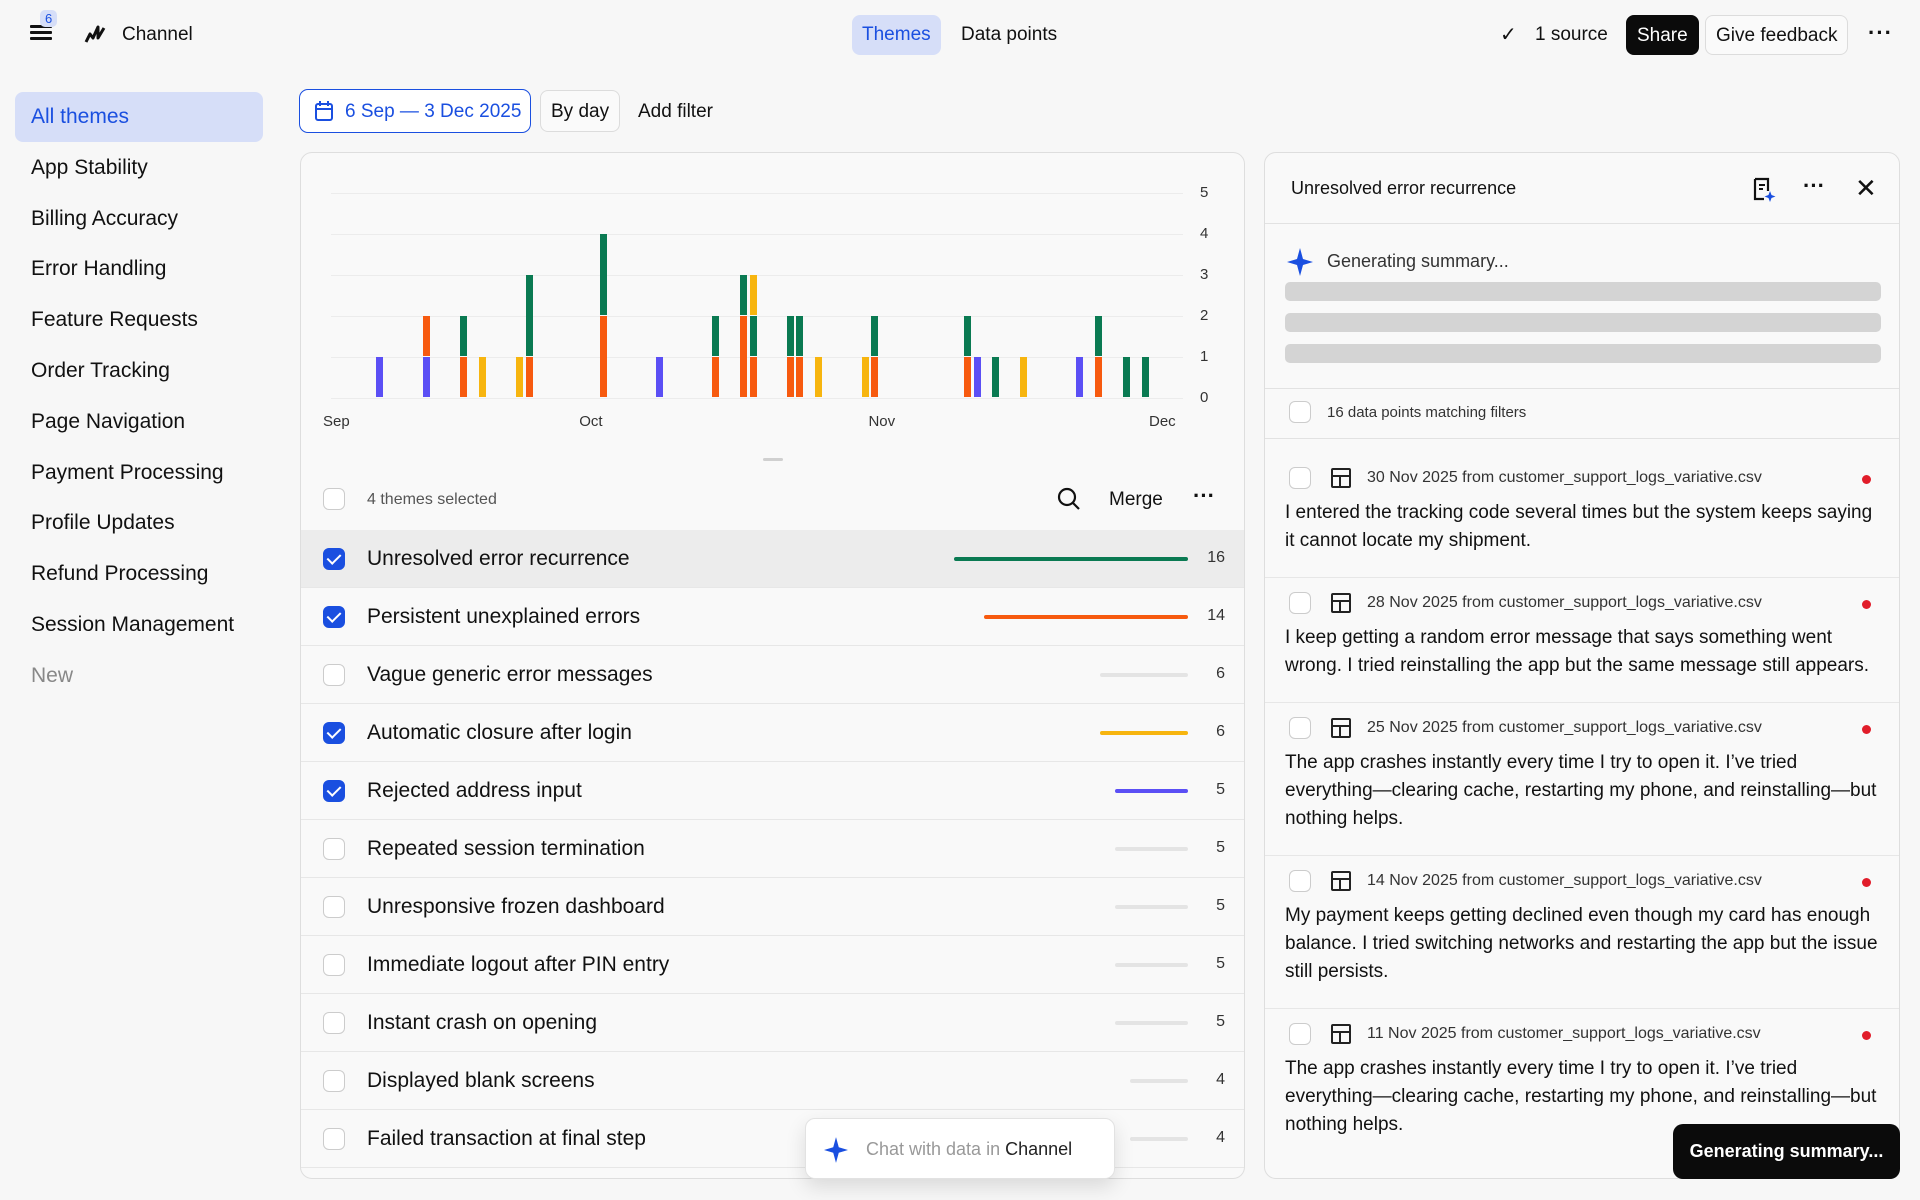  Describe the element at coordinates (772, 675) in the screenshot. I see `theme-row: Vague generic error messages 6` at that location.